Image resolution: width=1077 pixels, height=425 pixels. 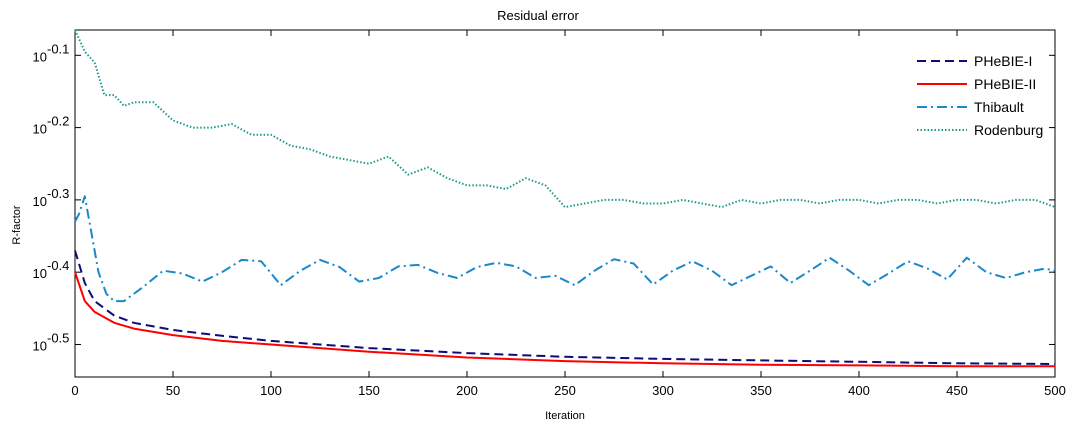 What do you see at coordinates (173, 390) in the screenshot?
I see `x-tick-label: 50` at bounding box center [173, 390].